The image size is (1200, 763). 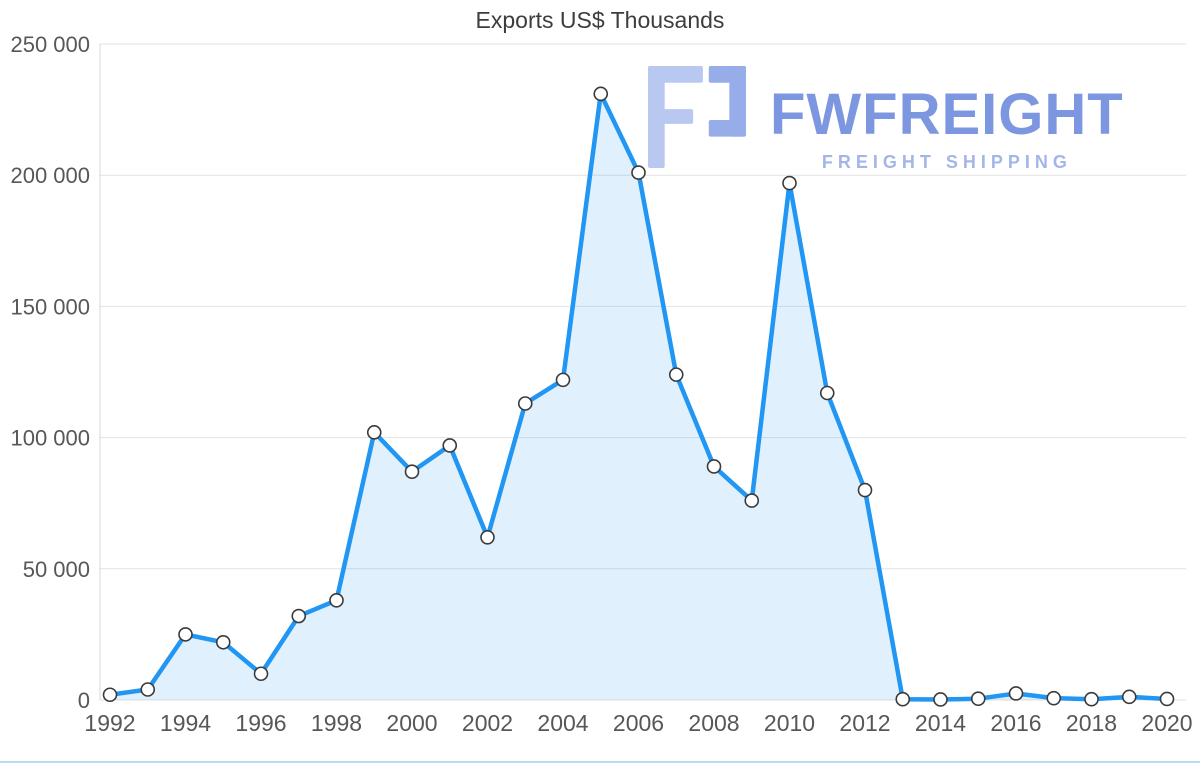 What do you see at coordinates (260, 723) in the screenshot?
I see `x-tick-label: 1996` at bounding box center [260, 723].